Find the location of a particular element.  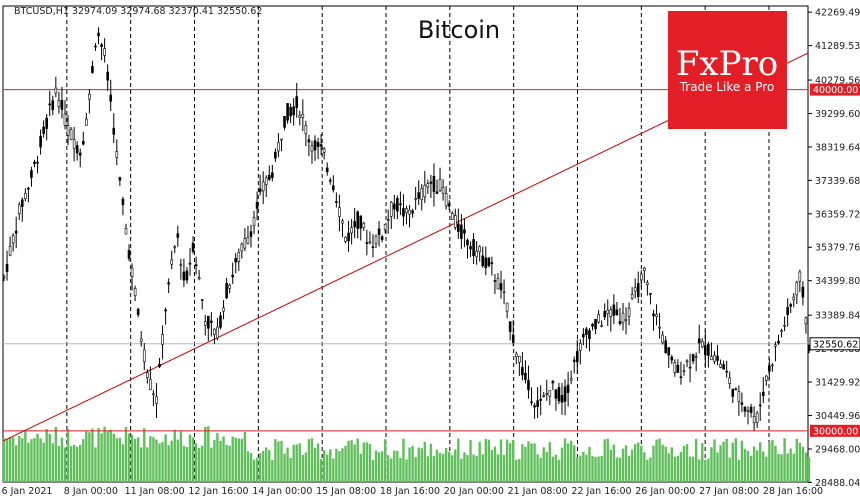

x-tick-label: 22 Jan 16:00 is located at coordinates (601, 491).